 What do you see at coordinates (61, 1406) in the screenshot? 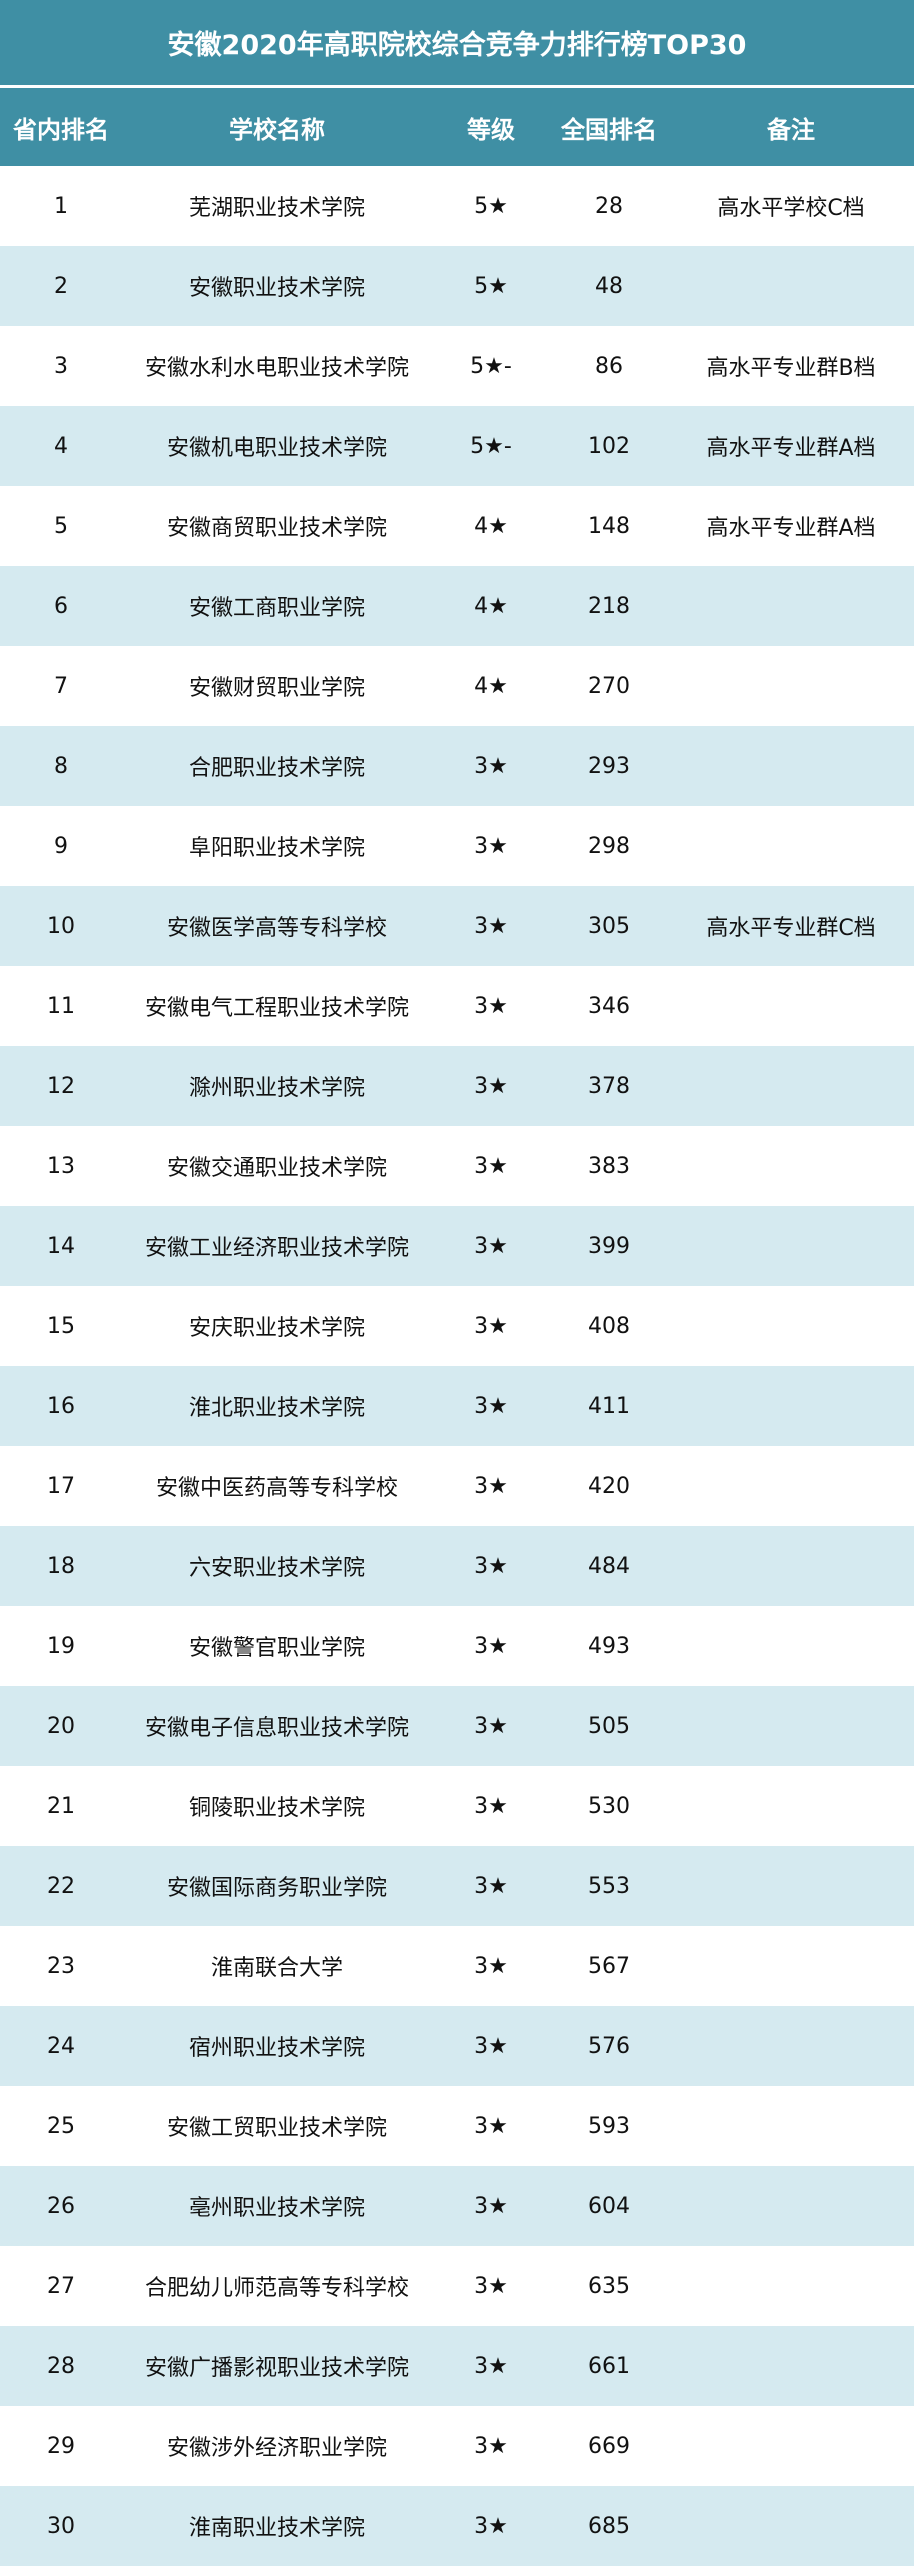
I see `province-rank-cell: 16` at bounding box center [61, 1406].